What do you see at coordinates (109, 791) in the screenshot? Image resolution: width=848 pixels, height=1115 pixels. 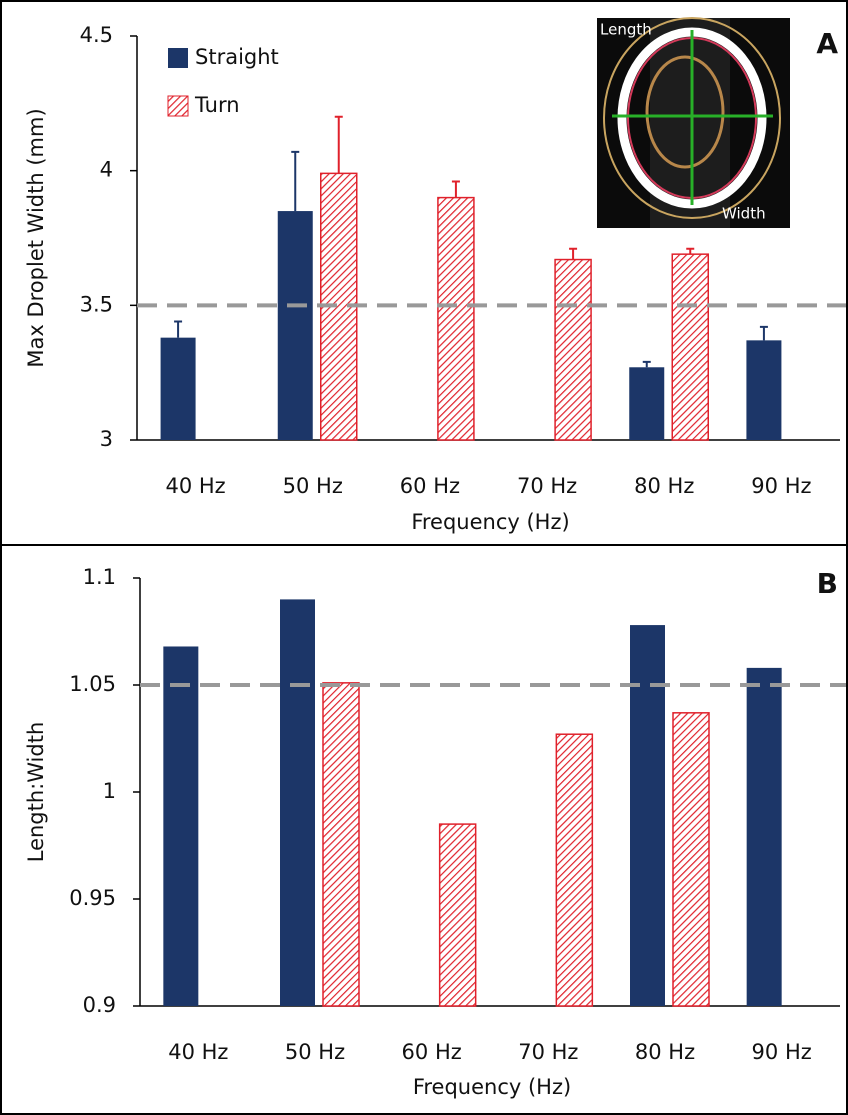 I see `y-tick-label: 1` at bounding box center [109, 791].